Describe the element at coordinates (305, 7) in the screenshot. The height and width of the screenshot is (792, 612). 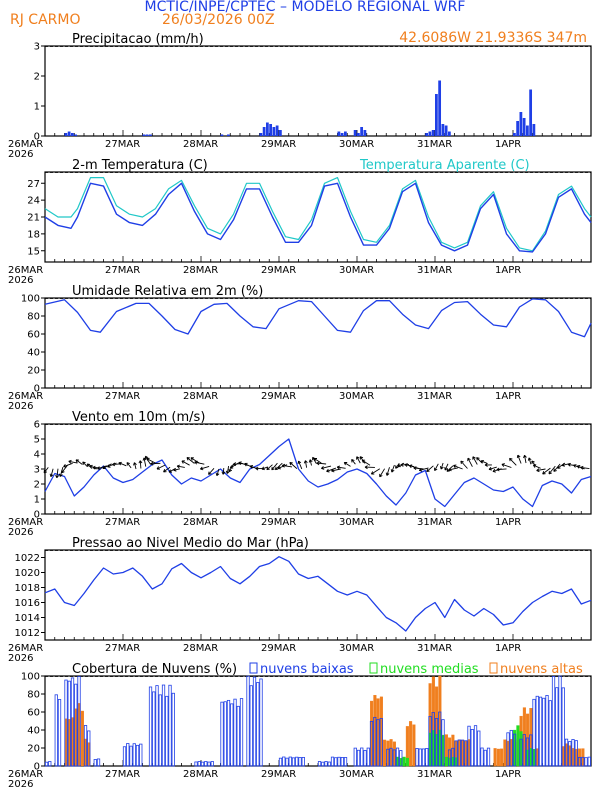
I see `header-org: MCTIC/INPE/CPTEC – MODELO REGIONAL WRF` at that location.